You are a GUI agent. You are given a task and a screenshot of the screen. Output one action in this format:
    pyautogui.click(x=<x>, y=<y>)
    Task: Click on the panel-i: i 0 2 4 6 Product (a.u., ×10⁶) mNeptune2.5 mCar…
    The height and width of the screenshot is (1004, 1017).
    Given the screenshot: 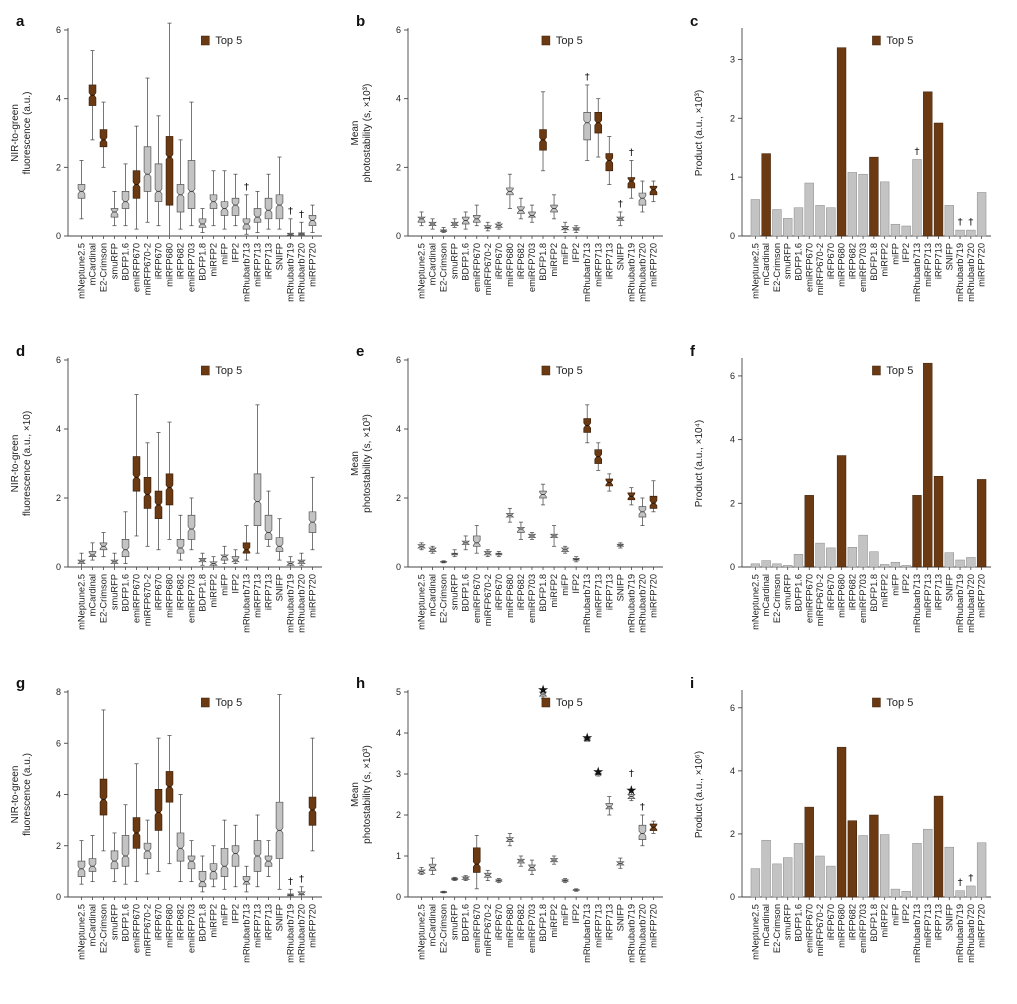 What is the action you would take?
    pyautogui.click(x=840, y=819)
    